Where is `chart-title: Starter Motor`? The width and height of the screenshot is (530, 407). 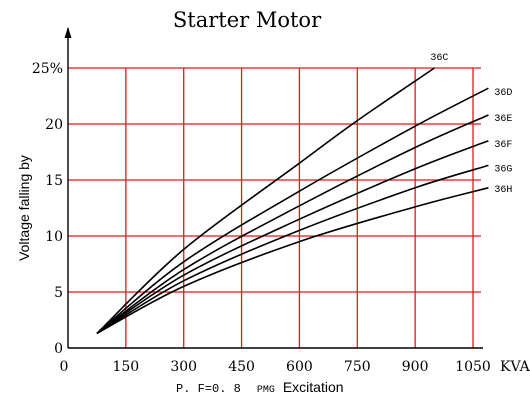 chart-title: Starter Motor is located at coordinates (247, 20).